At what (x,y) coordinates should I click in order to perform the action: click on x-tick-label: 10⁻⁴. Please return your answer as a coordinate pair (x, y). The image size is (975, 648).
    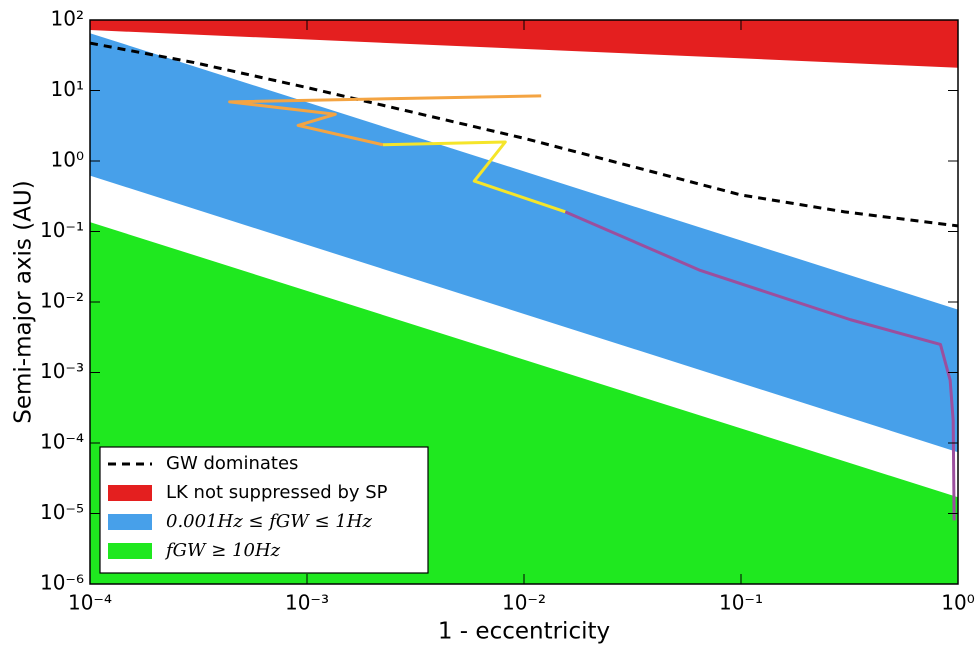
    Looking at the image, I should click on (90, 603).